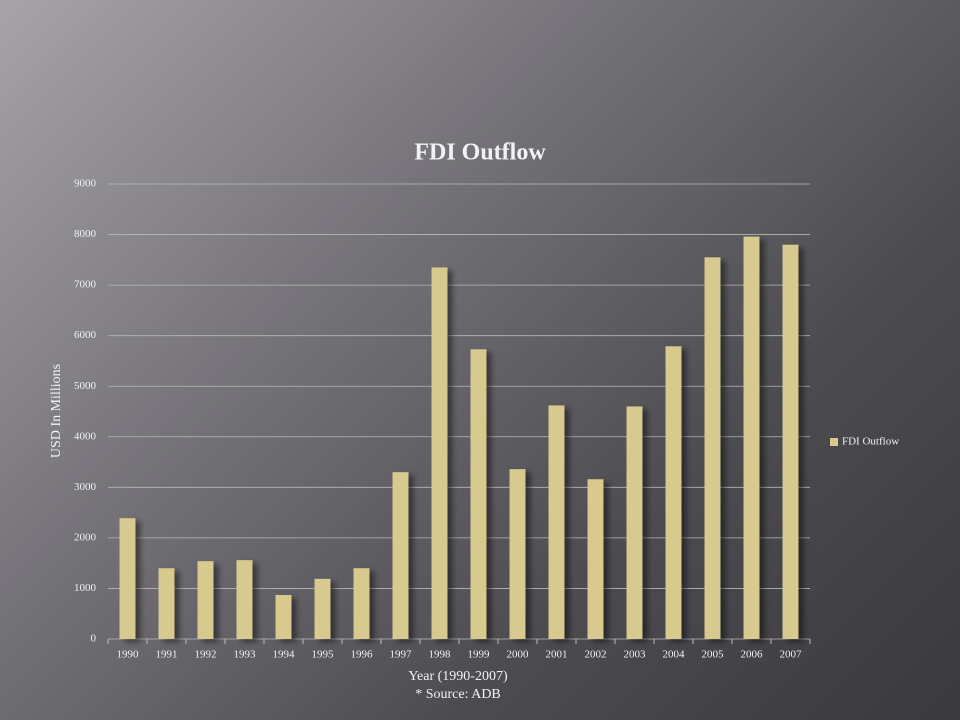 The image size is (960, 720). I want to click on x-tick-label: 2001, so click(557, 655).